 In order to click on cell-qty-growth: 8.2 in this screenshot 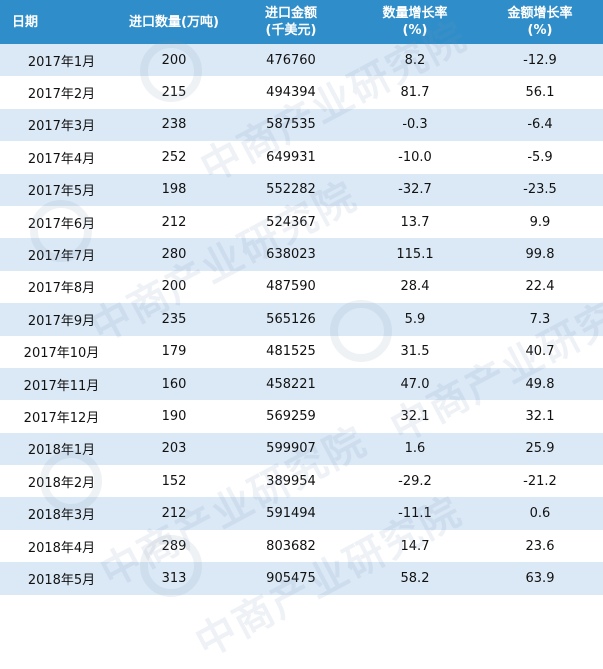, I will do `click(415, 60)`.